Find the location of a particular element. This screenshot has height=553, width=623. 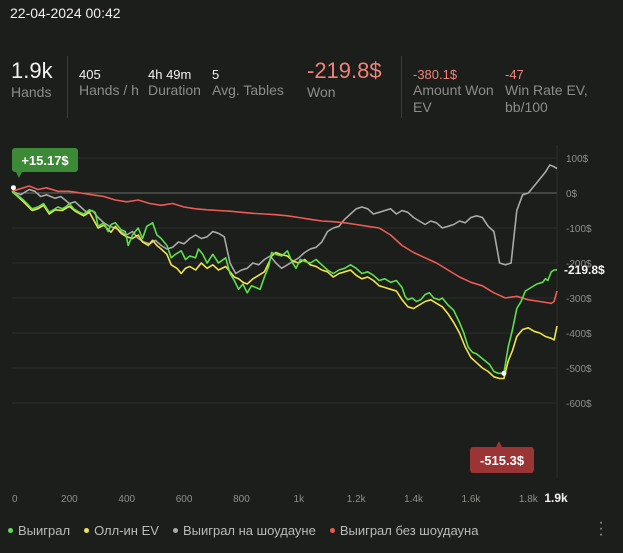

stat-hands-label: Hands is located at coordinates (31, 92).